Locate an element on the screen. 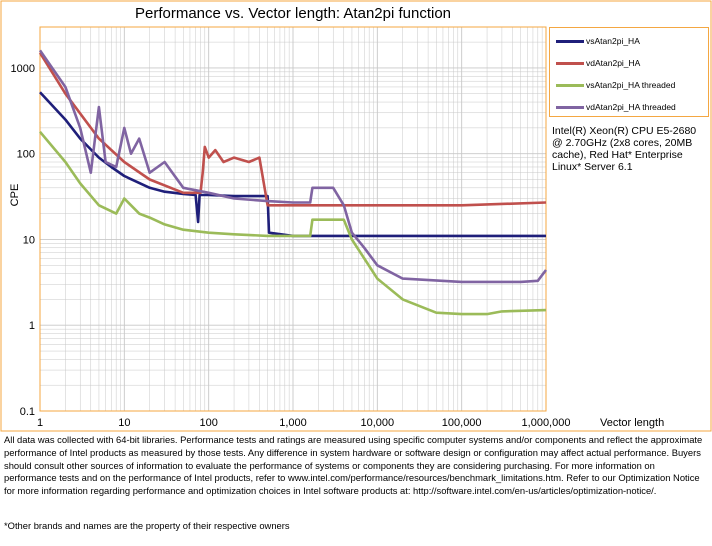  y-tick-label: 10 is located at coordinates (29, 240).